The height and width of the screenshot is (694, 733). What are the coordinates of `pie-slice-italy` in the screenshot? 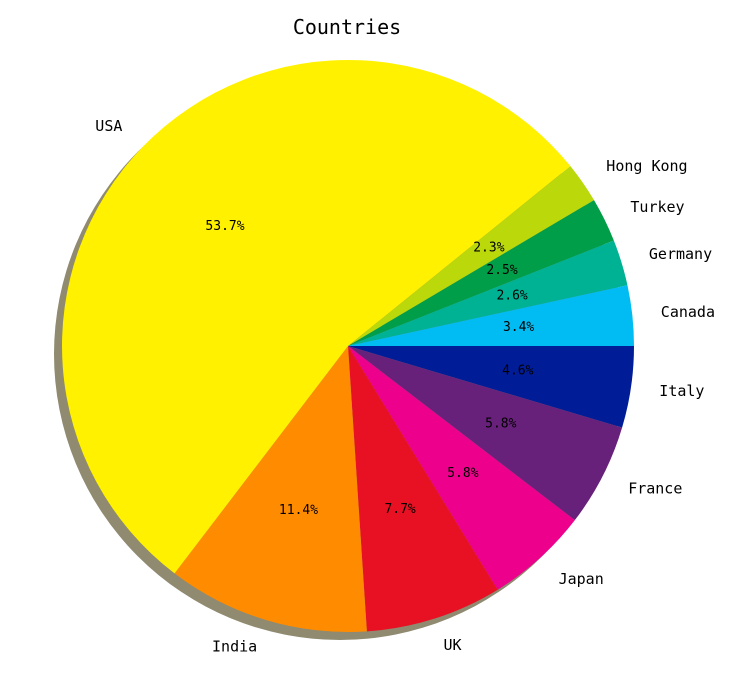 It's located at (491, 387).